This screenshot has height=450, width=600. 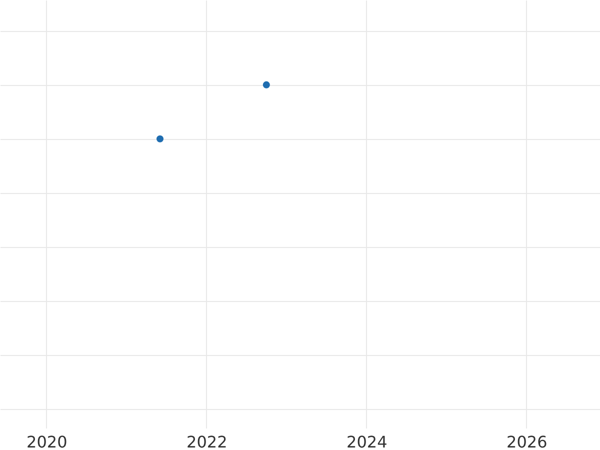 What do you see at coordinates (527, 441) in the screenshot?
I see `x-tick-label: 2026` at bounding box center [527, 441].